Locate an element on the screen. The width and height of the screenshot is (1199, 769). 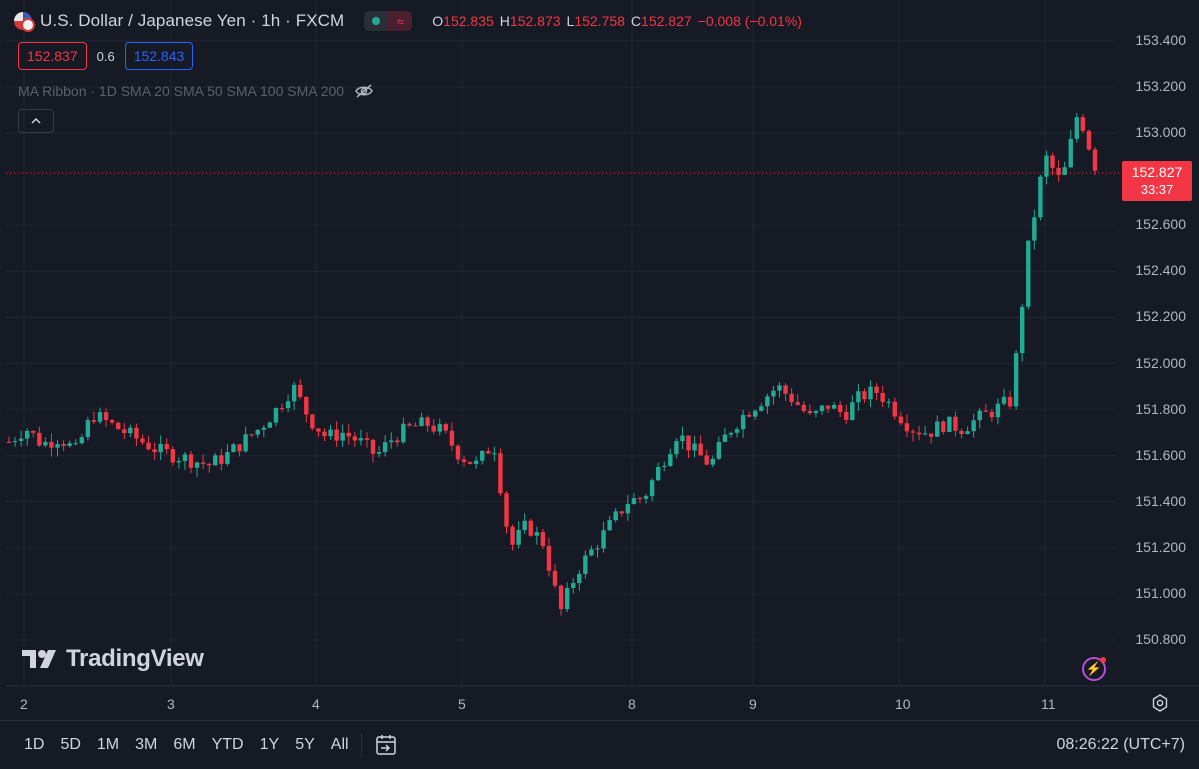
range-button-ytd: YTD is located at coordinates (227, 744).